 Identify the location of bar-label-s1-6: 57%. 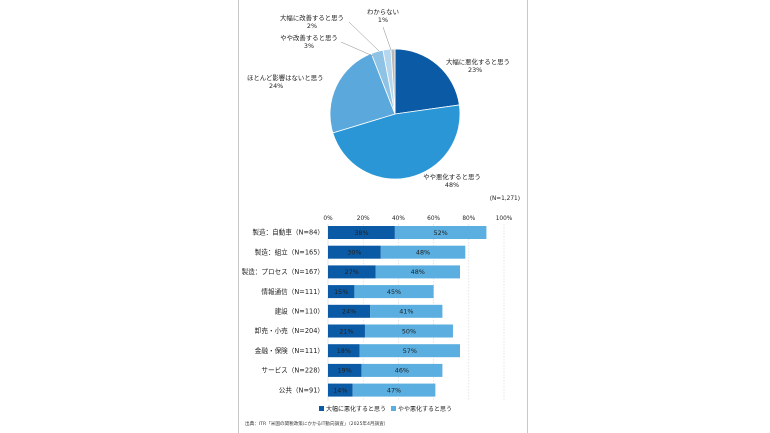
(410, 351).